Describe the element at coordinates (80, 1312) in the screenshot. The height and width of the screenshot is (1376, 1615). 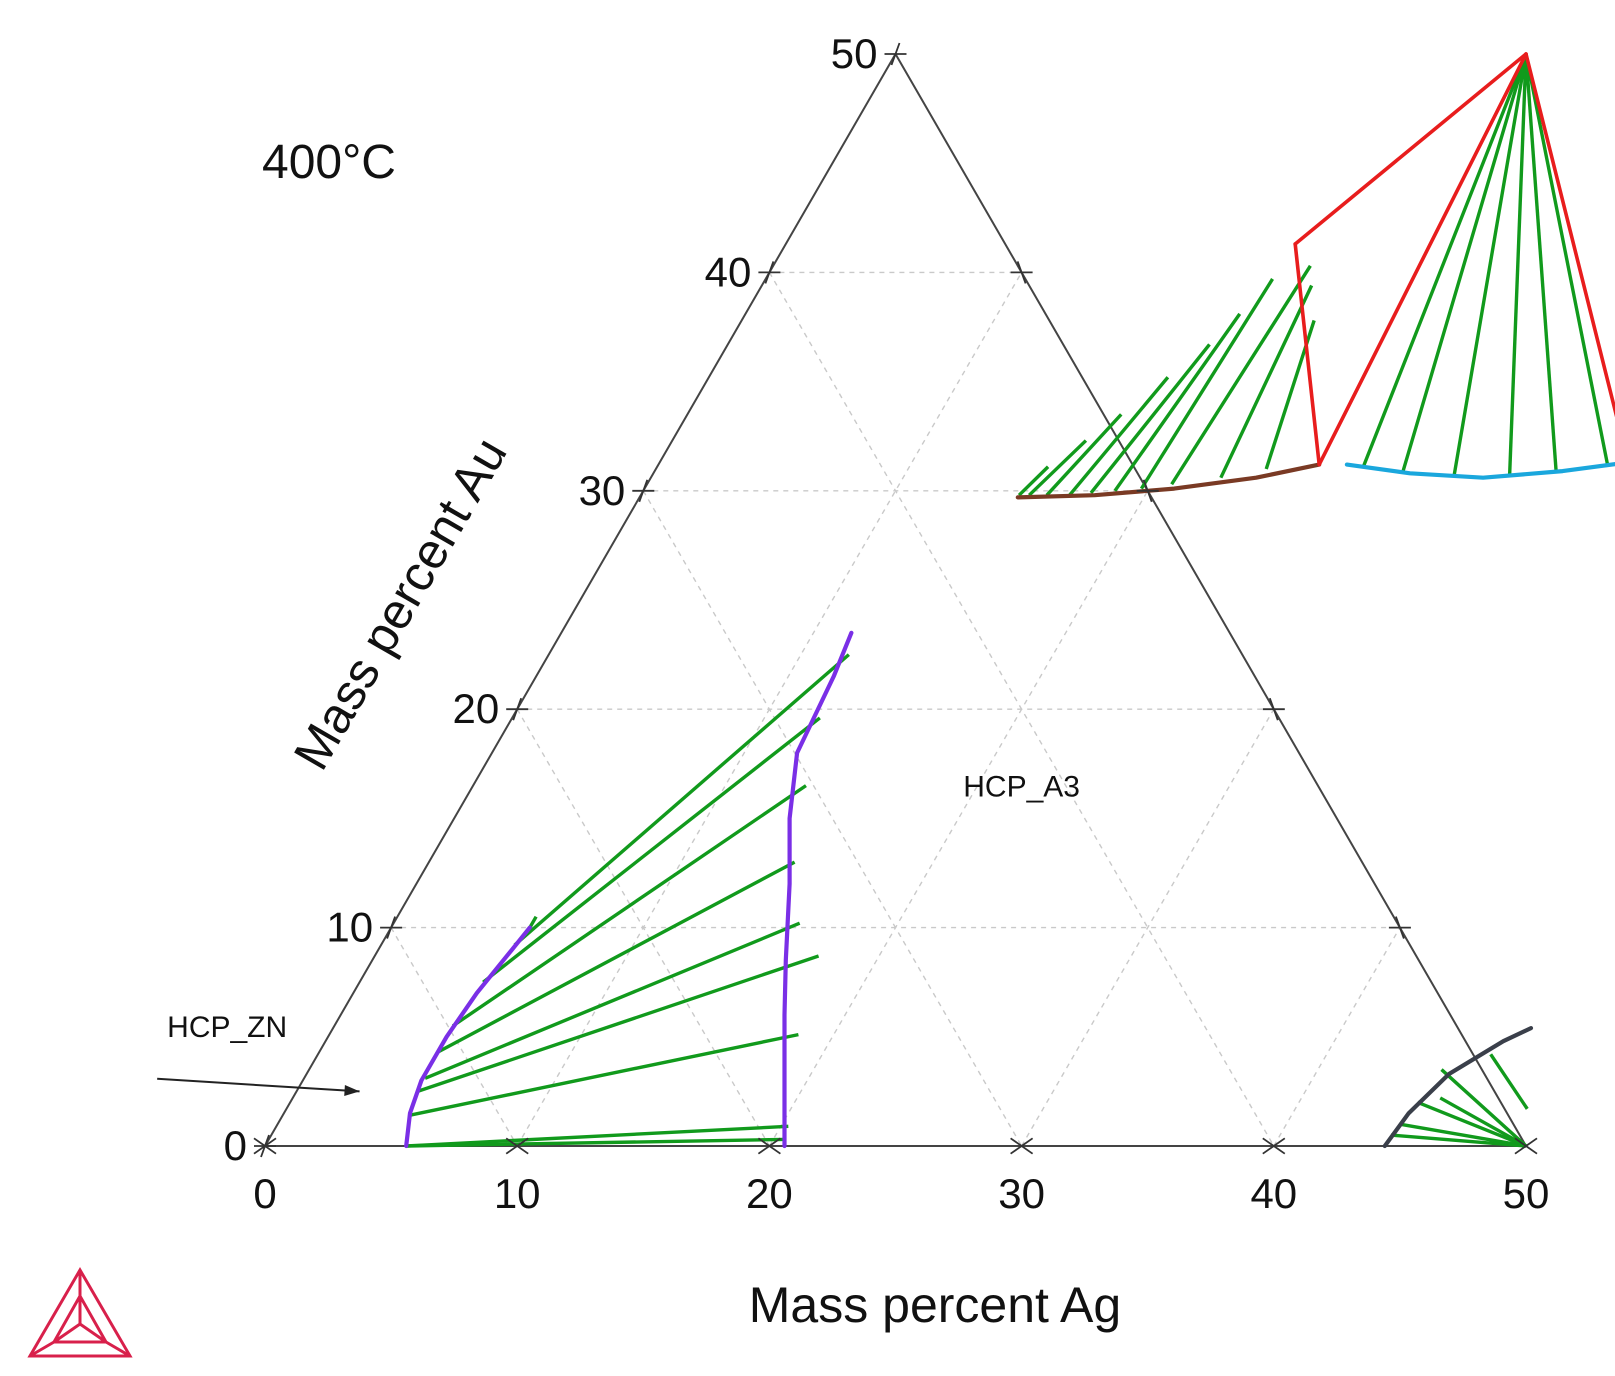
I see `thermo-calc-logo-icon` at that location.